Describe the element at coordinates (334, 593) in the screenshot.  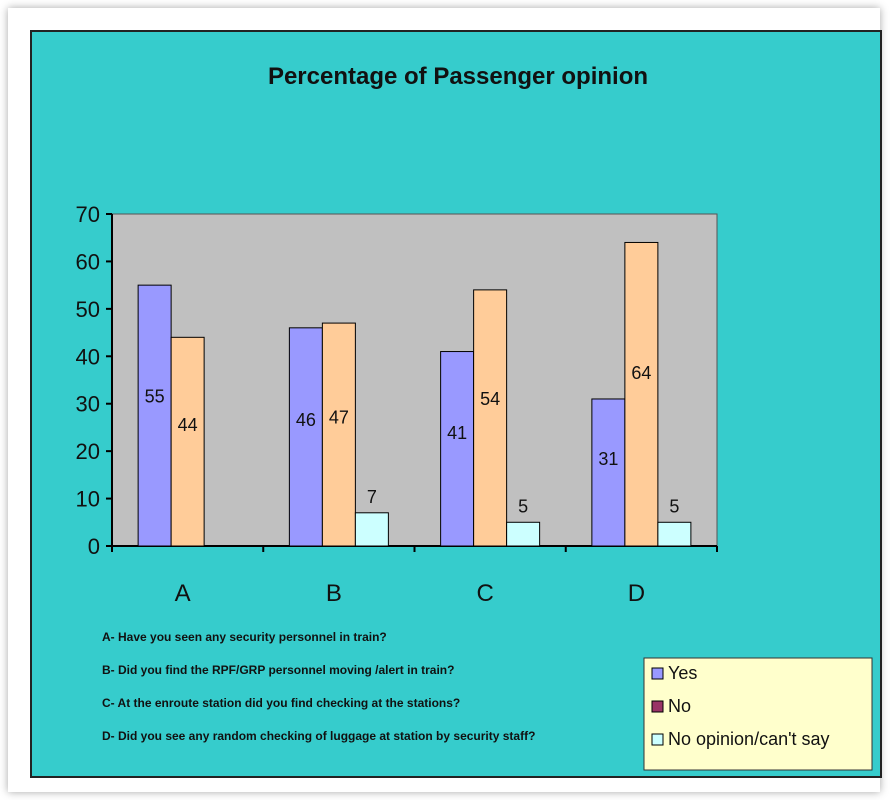
I see `x-category-label: B` at that location.